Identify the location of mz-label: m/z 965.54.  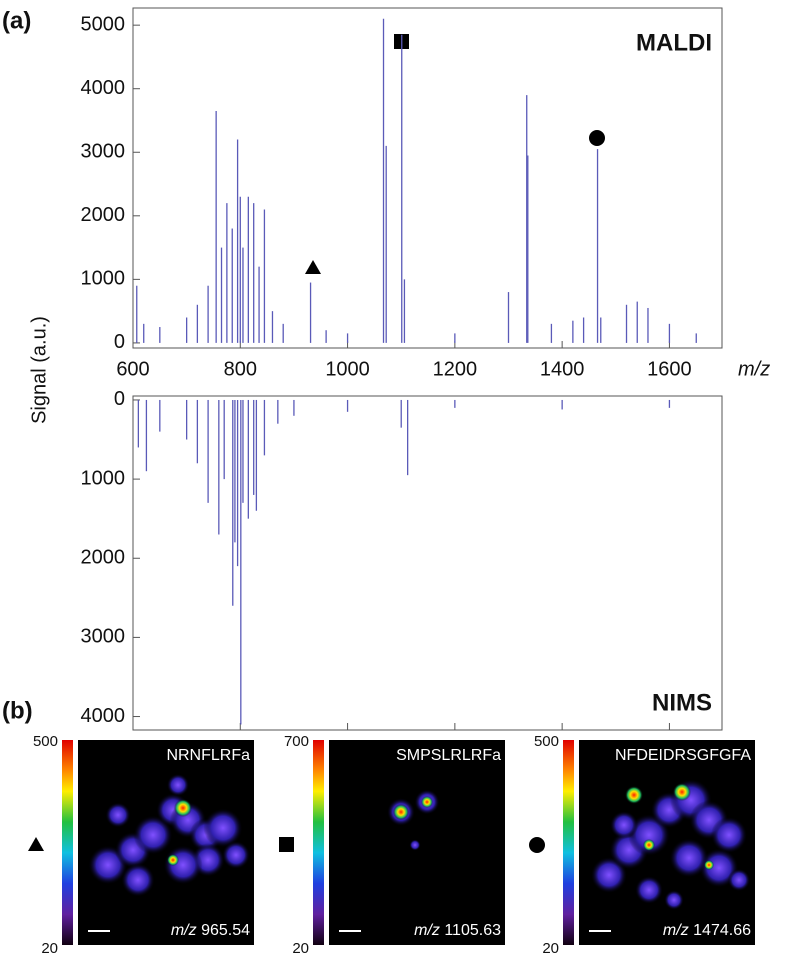
(210, 930).